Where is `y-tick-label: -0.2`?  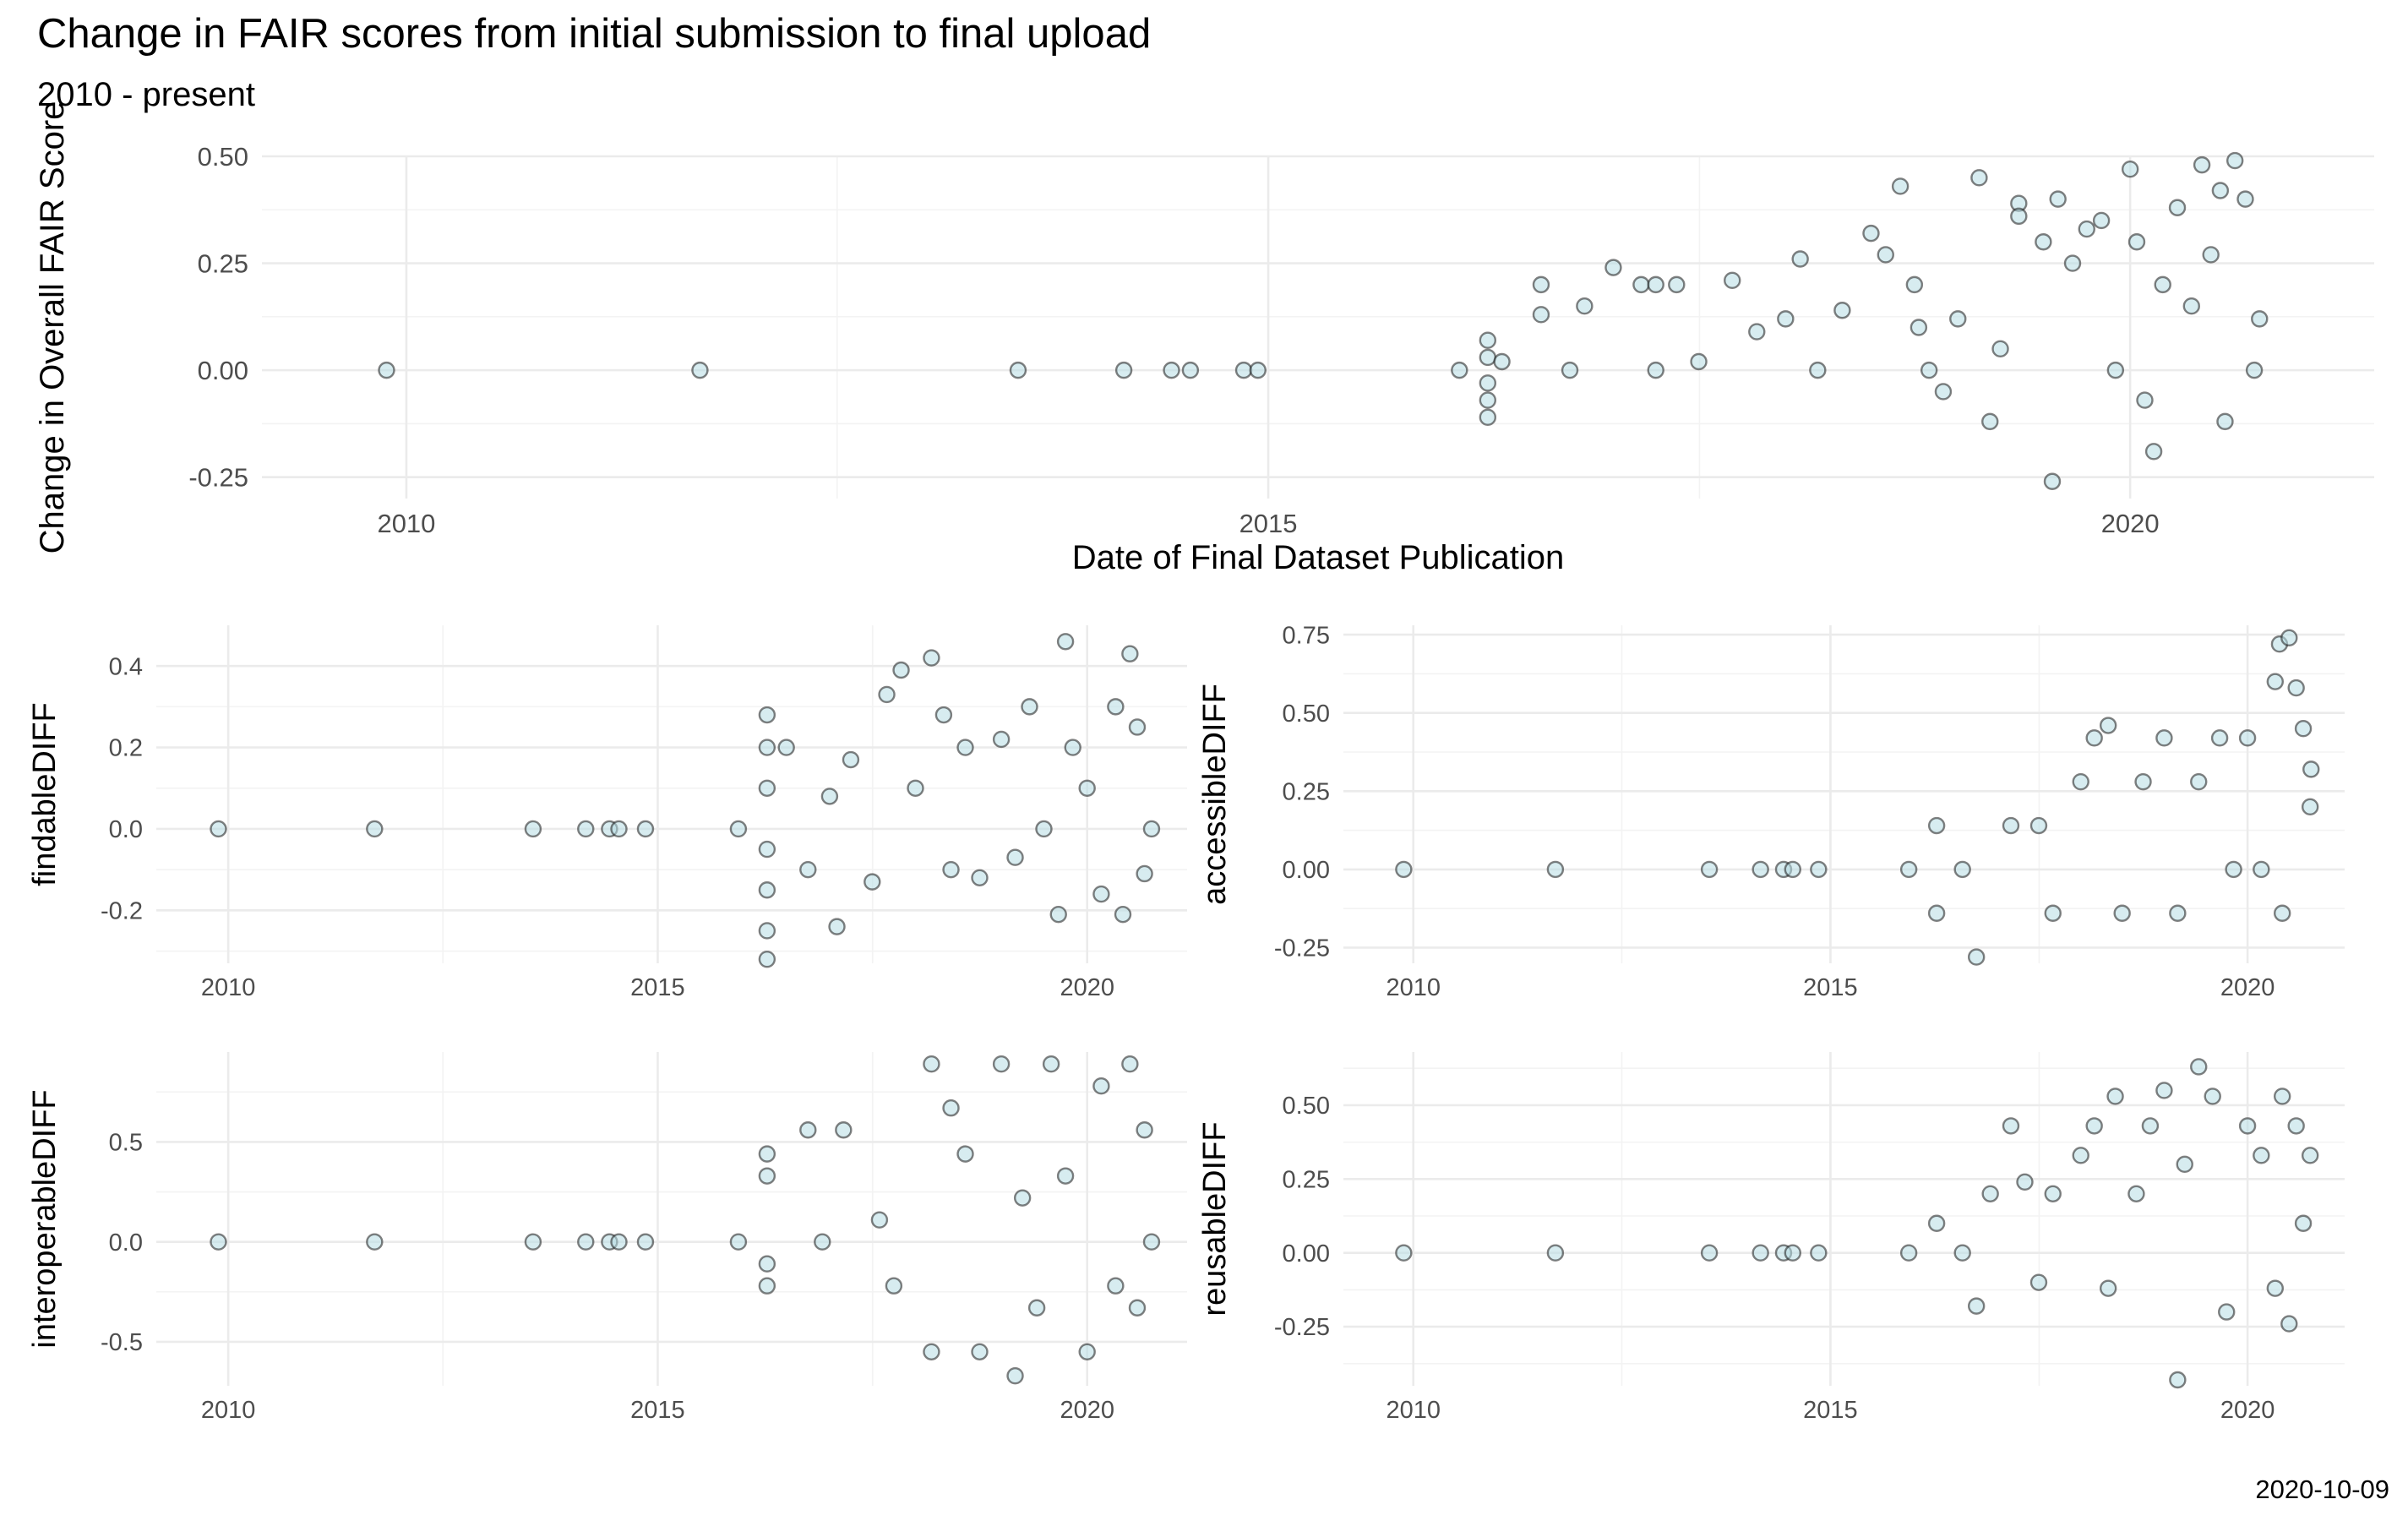
y-tick-label: -0.2 is located at coordinates (122, 910).